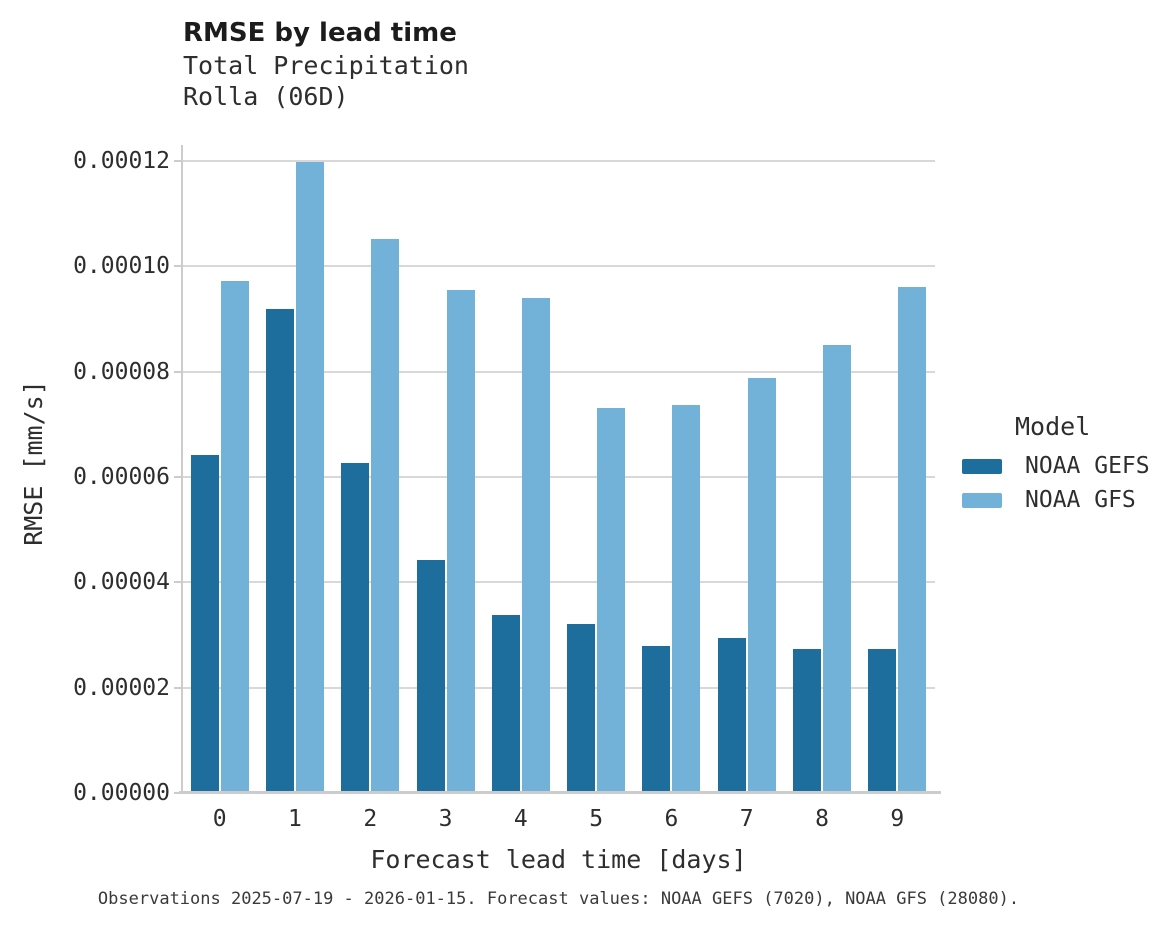 This screenshot has width=1175, height=928. Describe the element at coordinates (121, 793) in the screenshot. I see `y-tick-label: 0.00000` at that location.